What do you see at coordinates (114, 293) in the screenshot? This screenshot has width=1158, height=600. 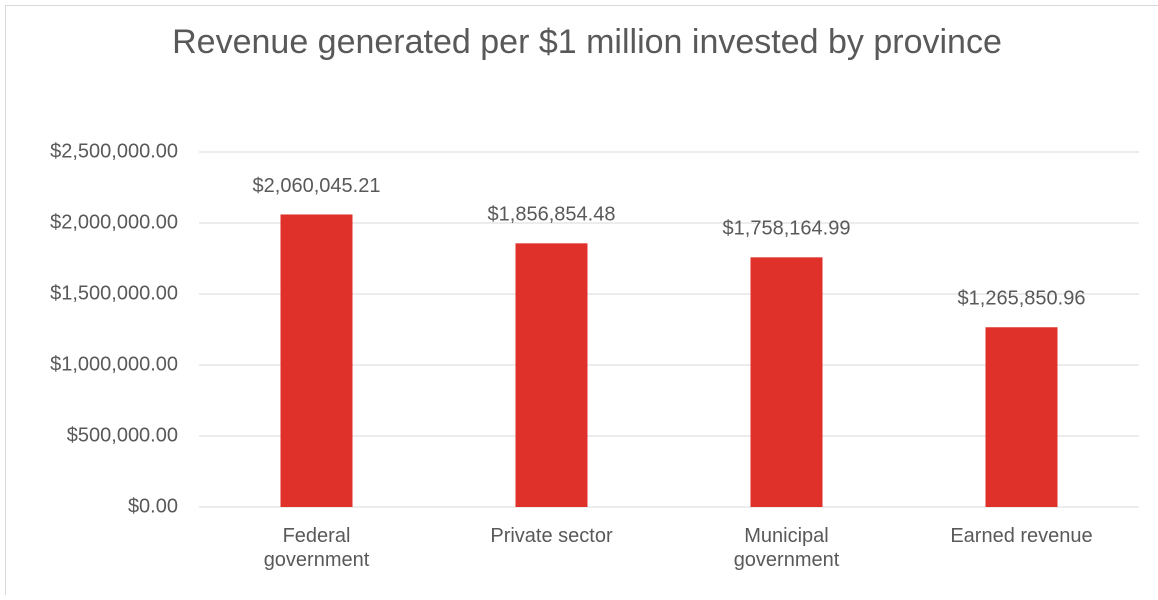 I see `y-tick-label: $1,500,000.00` at bounding box center [114, 293].